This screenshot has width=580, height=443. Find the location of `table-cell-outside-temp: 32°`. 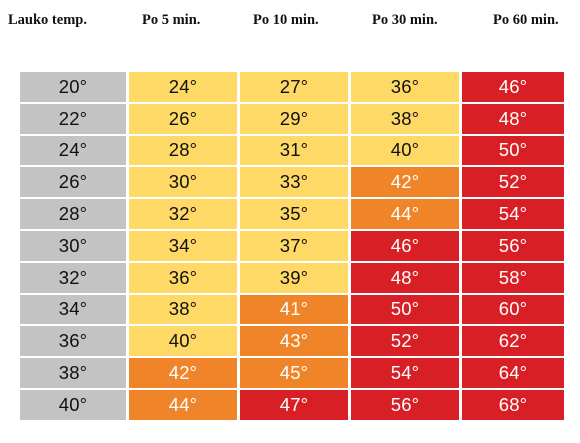

table-cell-outside-temp: 32° is located at coordinates (73, 277).